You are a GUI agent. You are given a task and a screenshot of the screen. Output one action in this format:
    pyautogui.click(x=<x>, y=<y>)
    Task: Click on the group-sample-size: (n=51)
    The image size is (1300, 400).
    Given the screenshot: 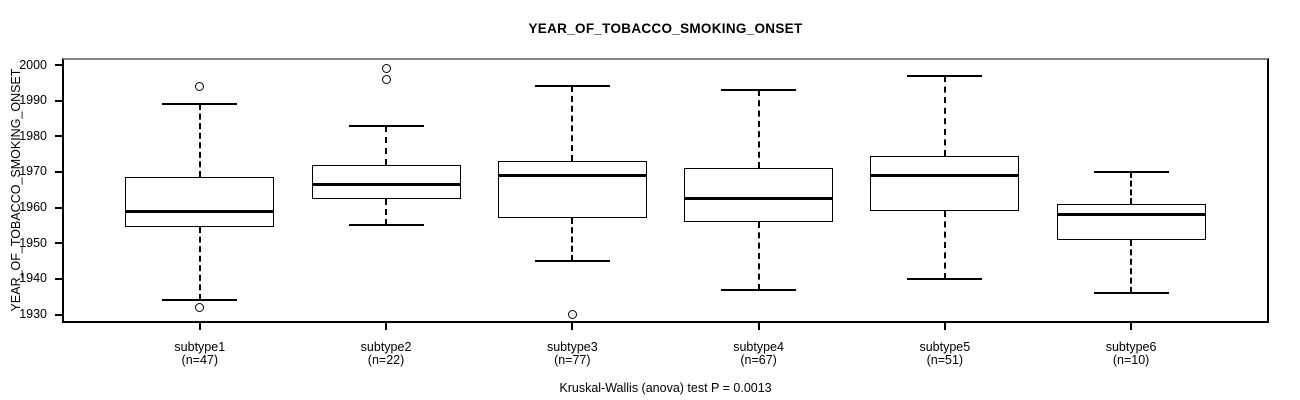 What is the action you would take?
    pyautogui.click(x=945, y=360)
    